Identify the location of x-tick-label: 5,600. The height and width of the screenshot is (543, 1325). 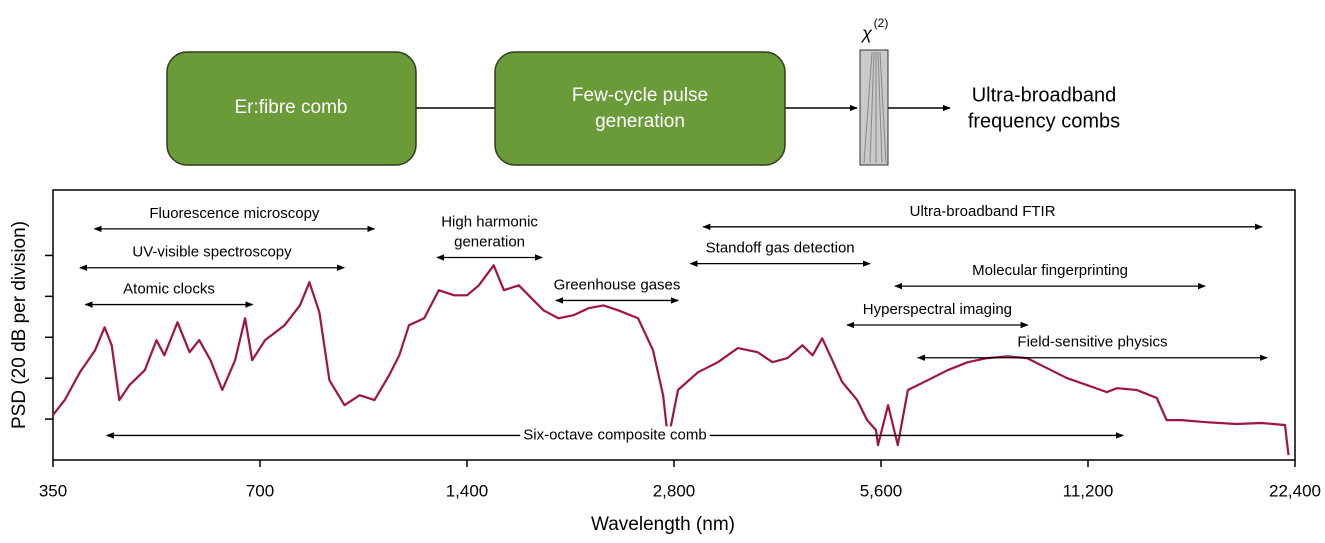
(881, 490).